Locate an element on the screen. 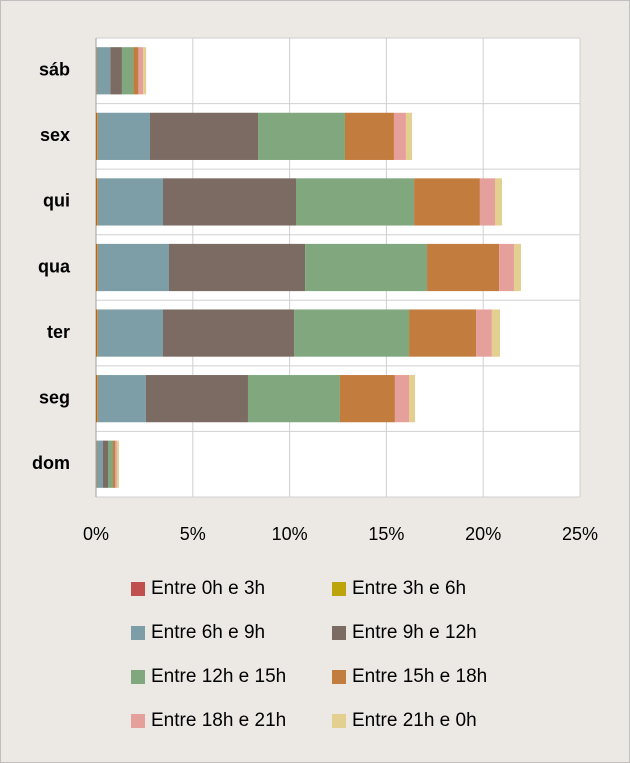 The width and height of the screenshot is (630, 763). y-tick-label: qua is located at coordinates (54, 266).